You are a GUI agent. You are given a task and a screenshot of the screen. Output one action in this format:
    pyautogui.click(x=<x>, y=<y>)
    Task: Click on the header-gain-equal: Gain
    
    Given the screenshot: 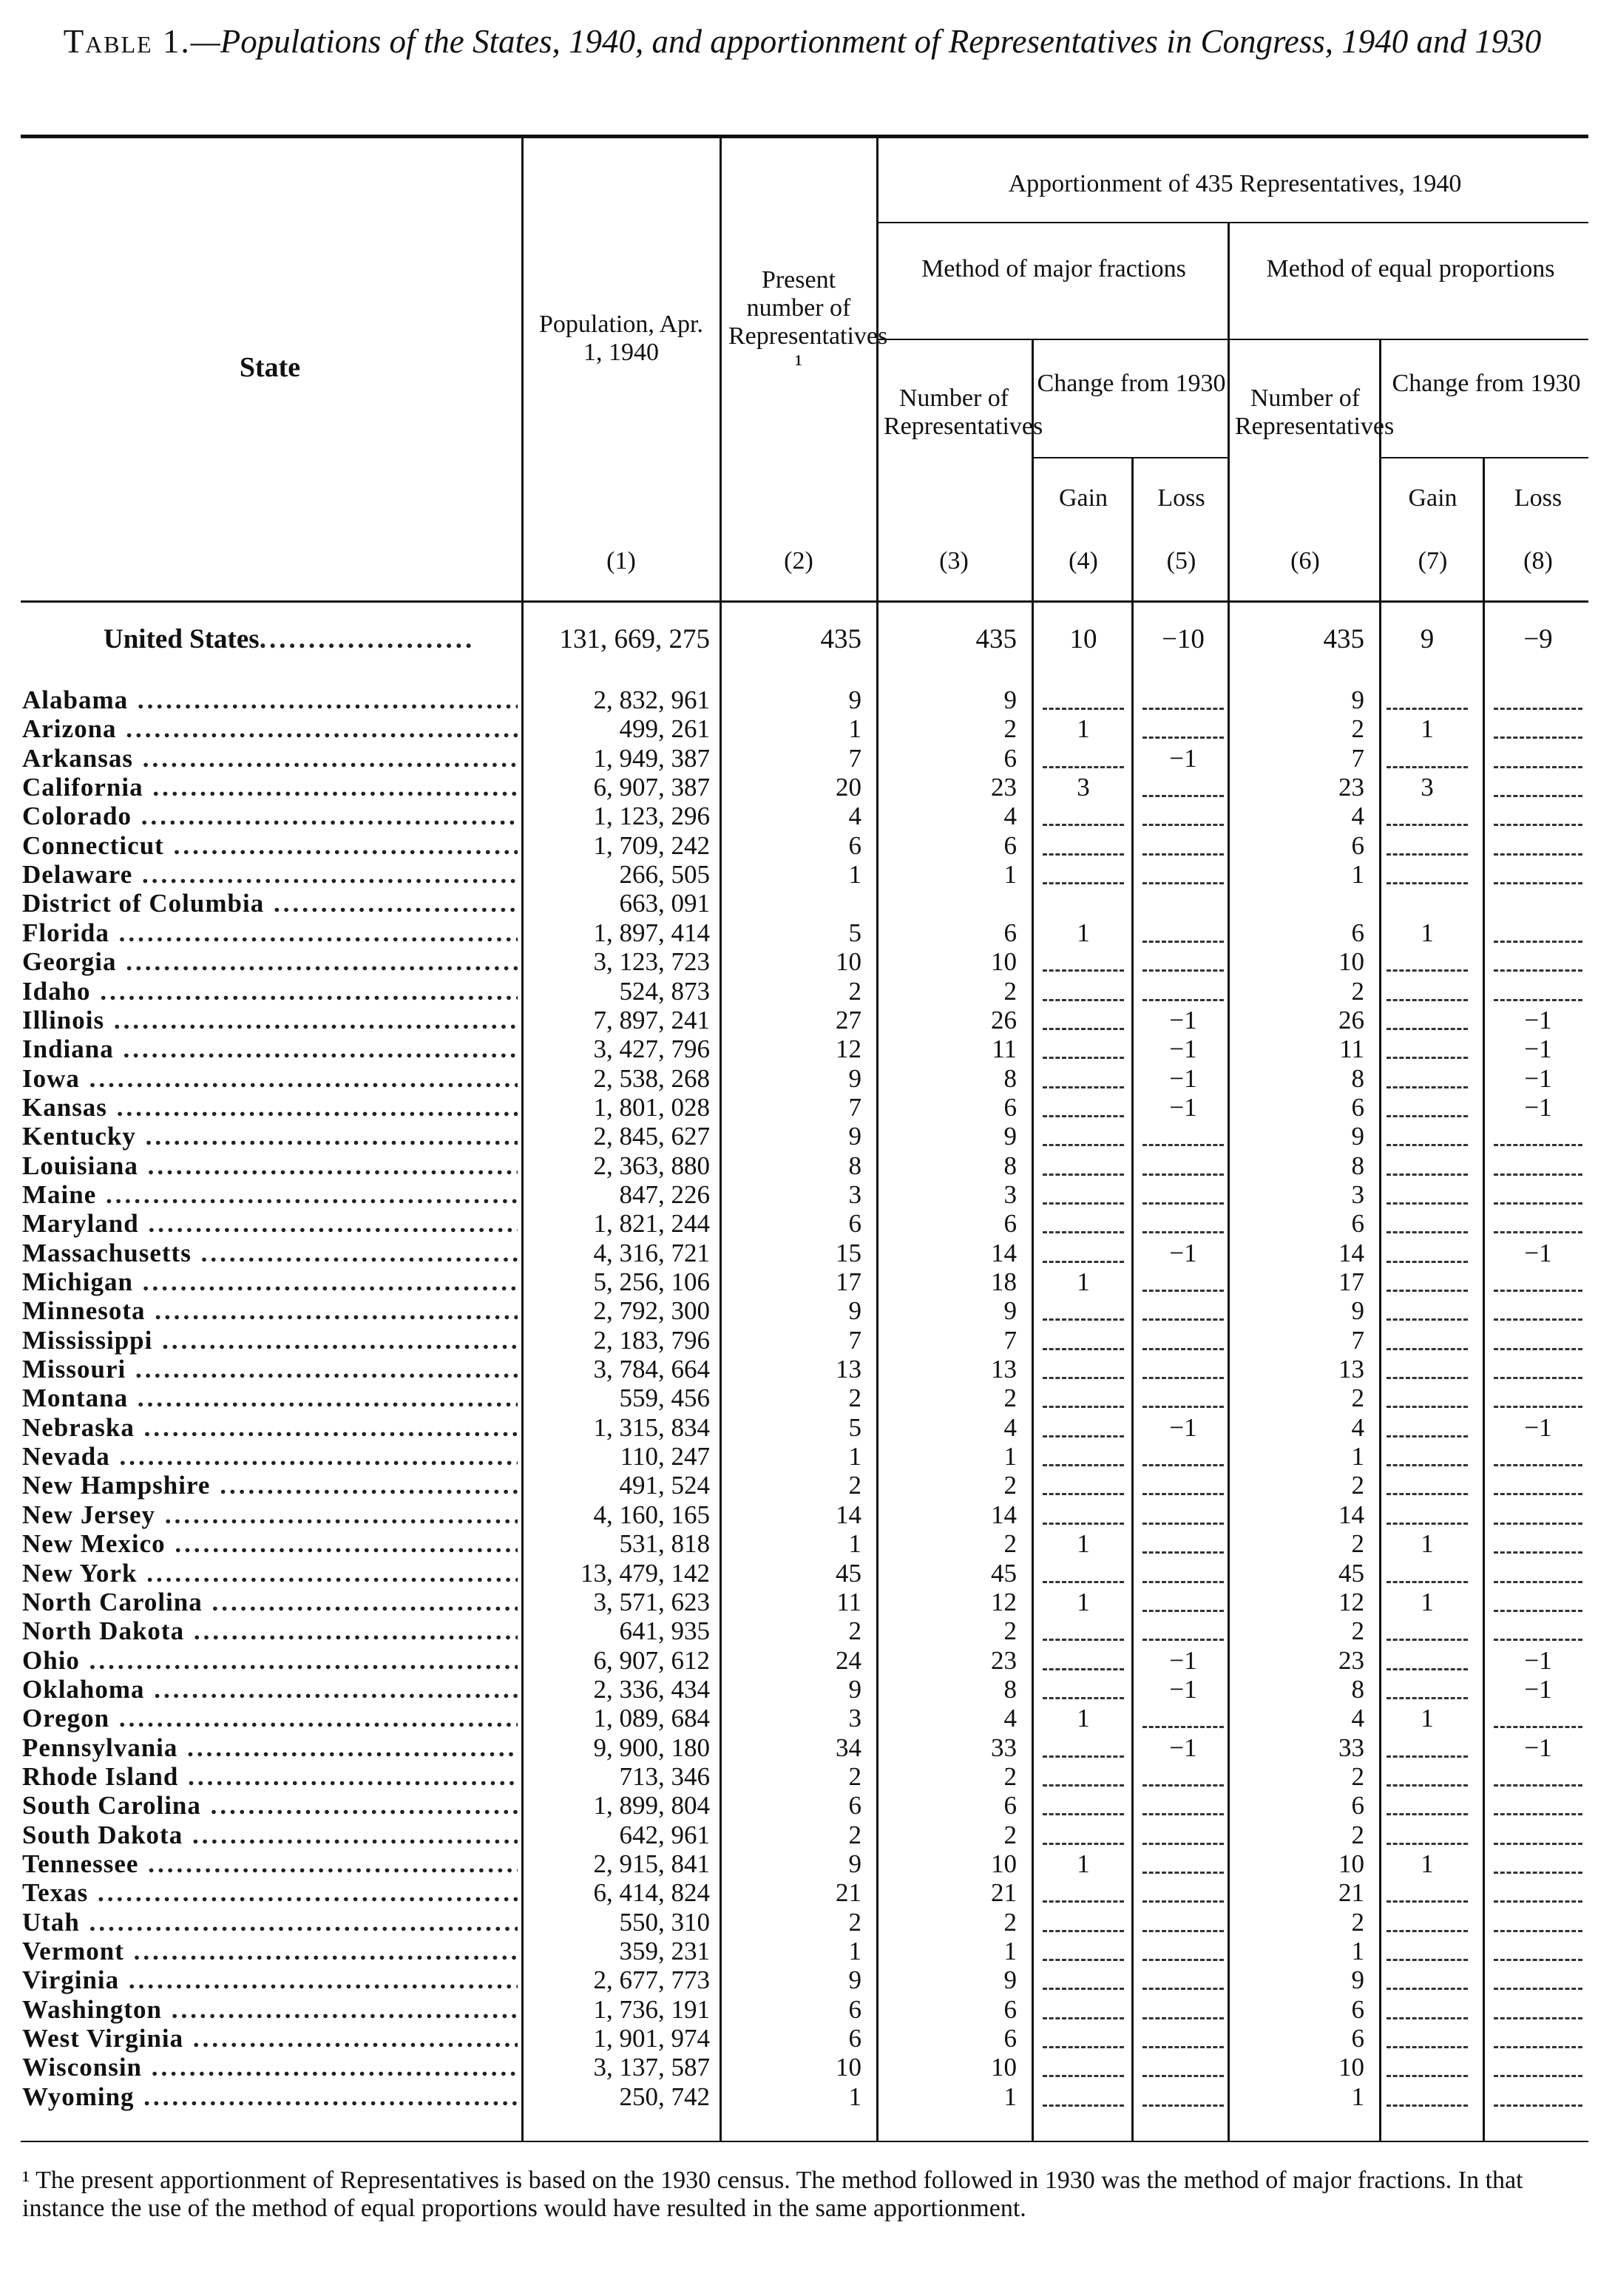 What is the action you would take?
    pyautogui.click(x=1433, y=498)
    